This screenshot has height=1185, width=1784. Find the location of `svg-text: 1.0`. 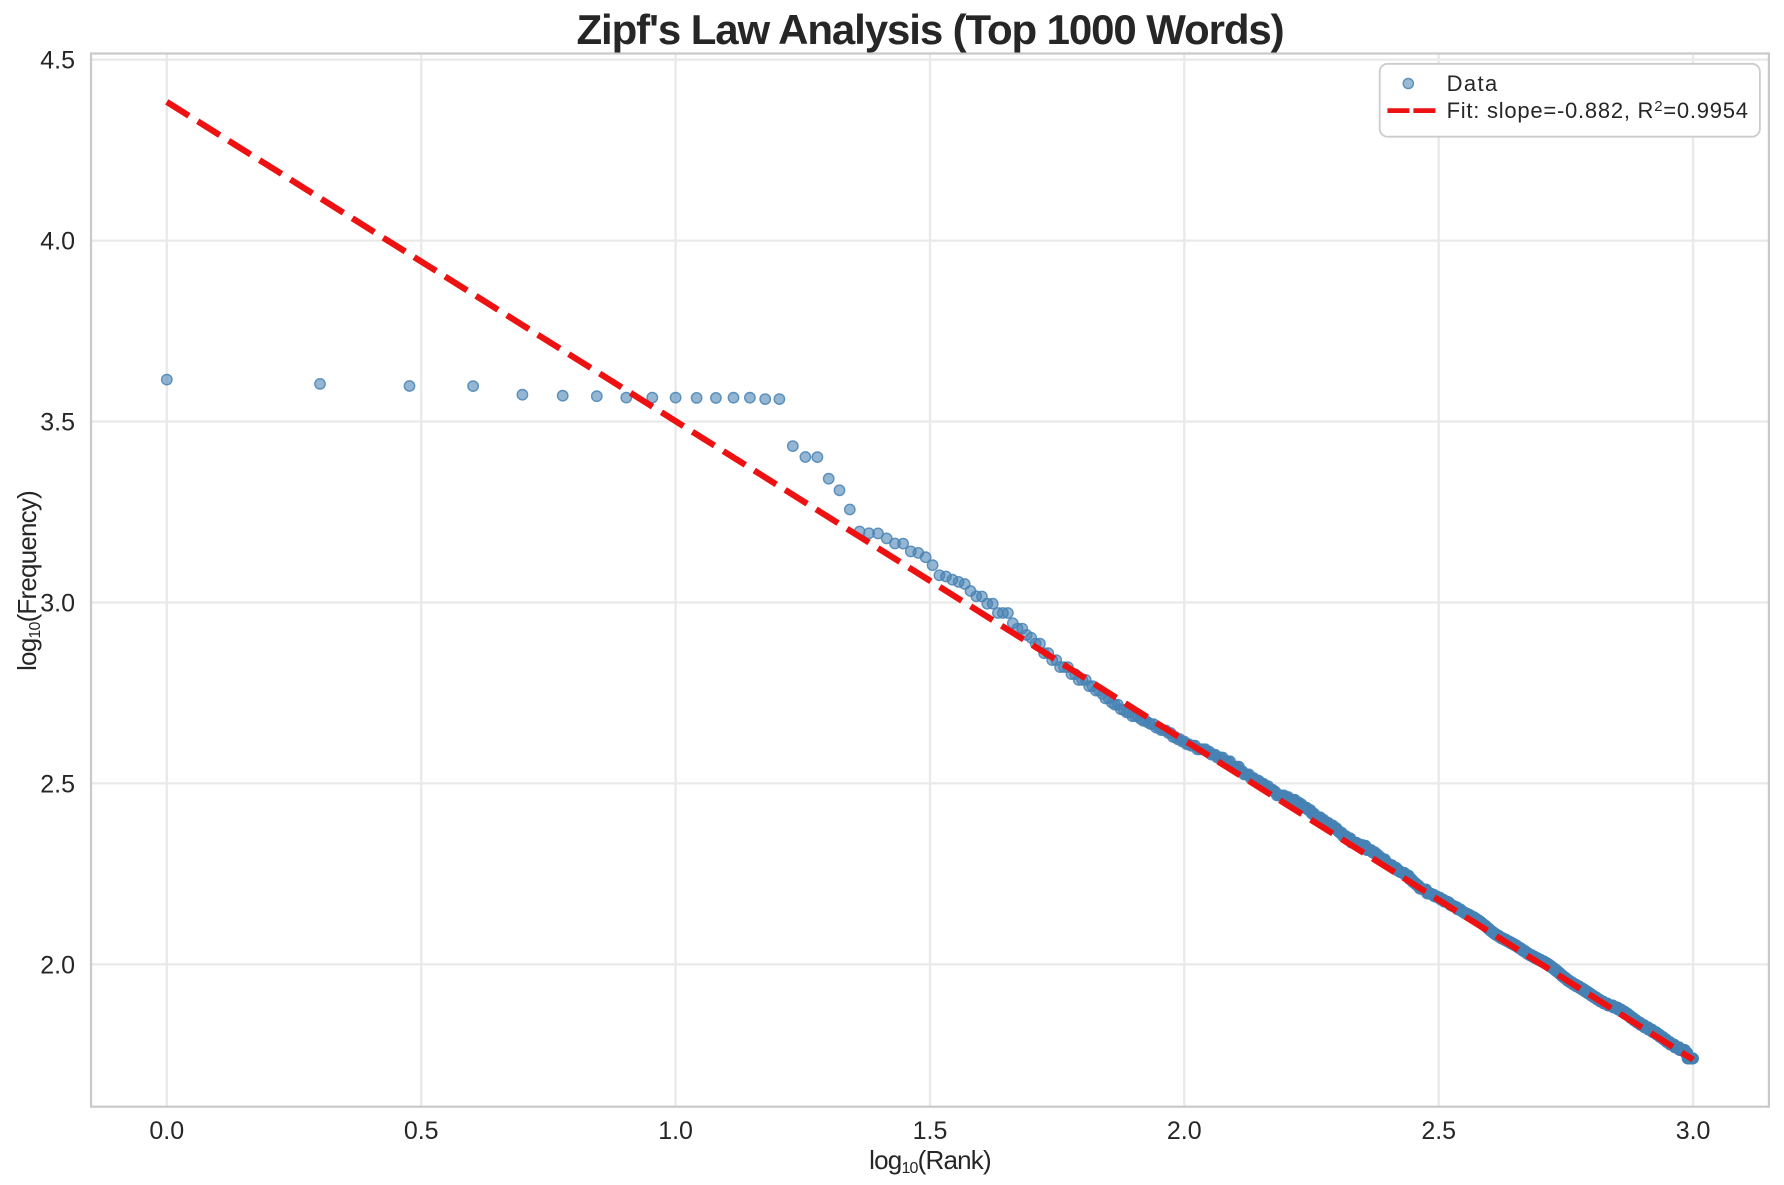

svg-text: 1.0 is located at coordinates (675, 1131).